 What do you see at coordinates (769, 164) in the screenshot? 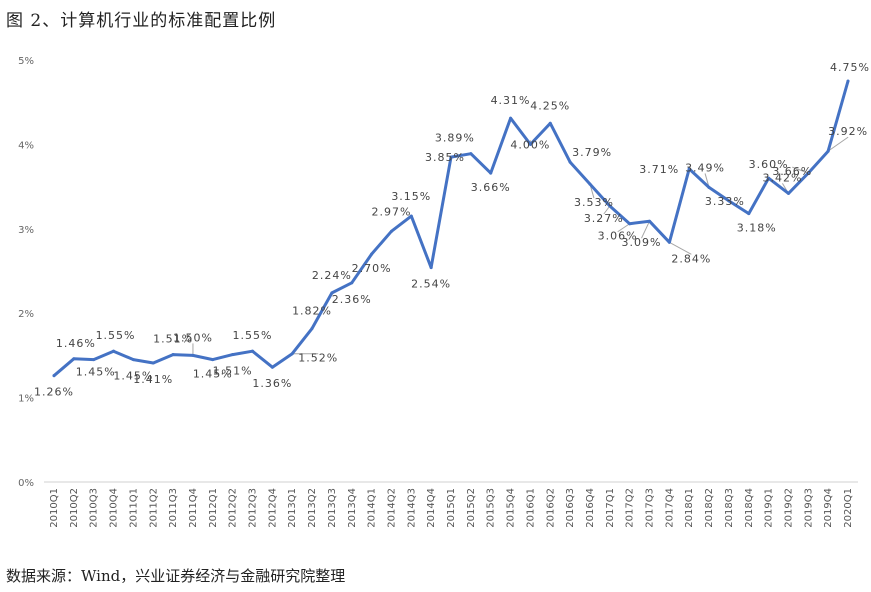
I see `data-label: 3.60%` at bounding box center [769, 164].